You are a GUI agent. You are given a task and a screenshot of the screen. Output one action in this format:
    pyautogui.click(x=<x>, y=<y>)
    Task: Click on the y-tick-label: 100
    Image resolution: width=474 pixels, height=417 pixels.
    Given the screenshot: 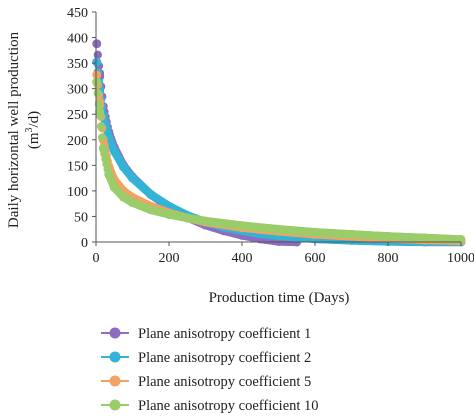 What is the action you would take?
    pyautogui.click(x=77, y=192)
    